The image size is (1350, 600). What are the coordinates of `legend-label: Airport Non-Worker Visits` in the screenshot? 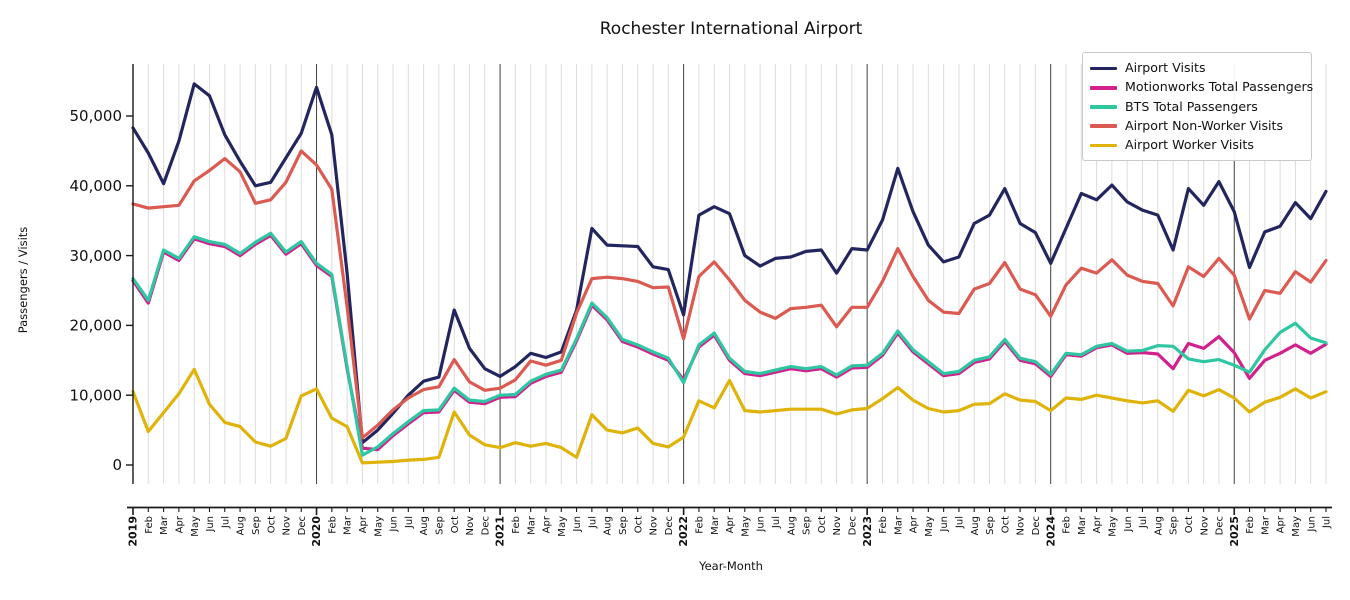 It's located at (1204, 125).